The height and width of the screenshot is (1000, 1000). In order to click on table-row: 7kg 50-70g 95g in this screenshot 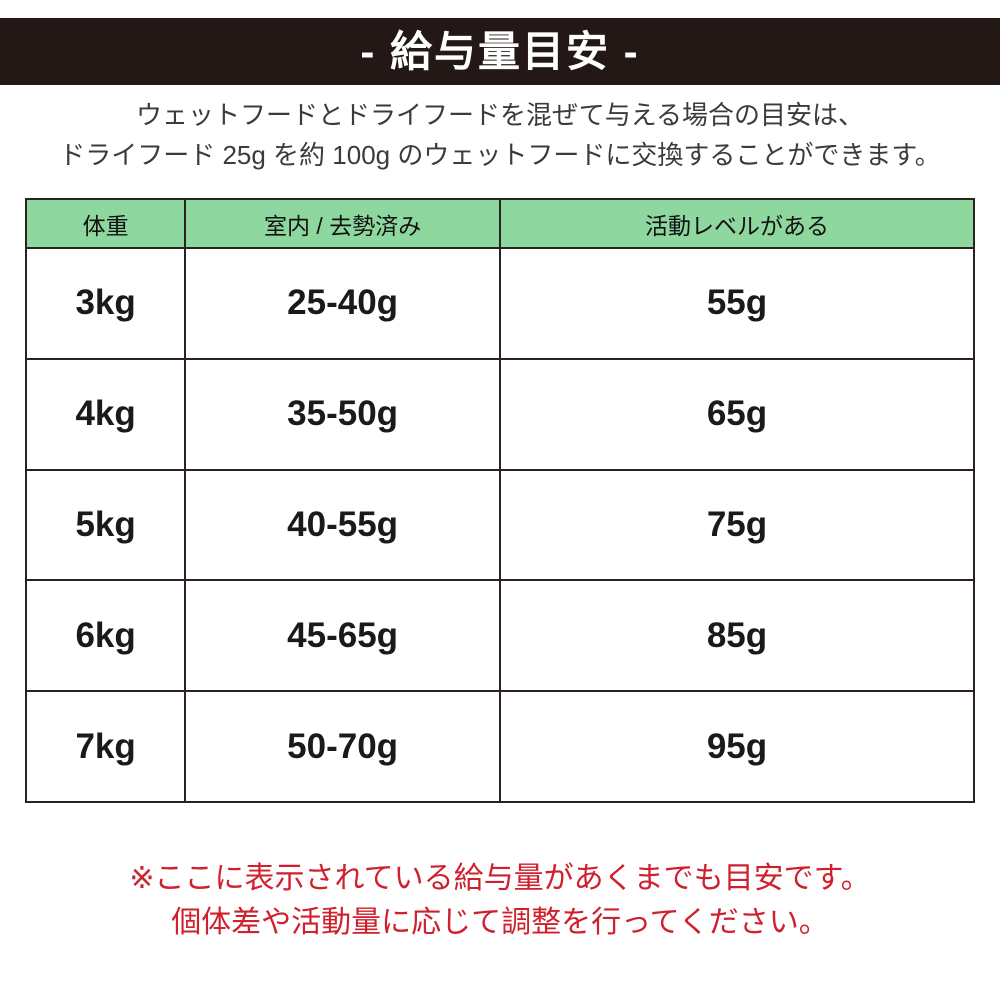, I will do `click(500, 746)`.